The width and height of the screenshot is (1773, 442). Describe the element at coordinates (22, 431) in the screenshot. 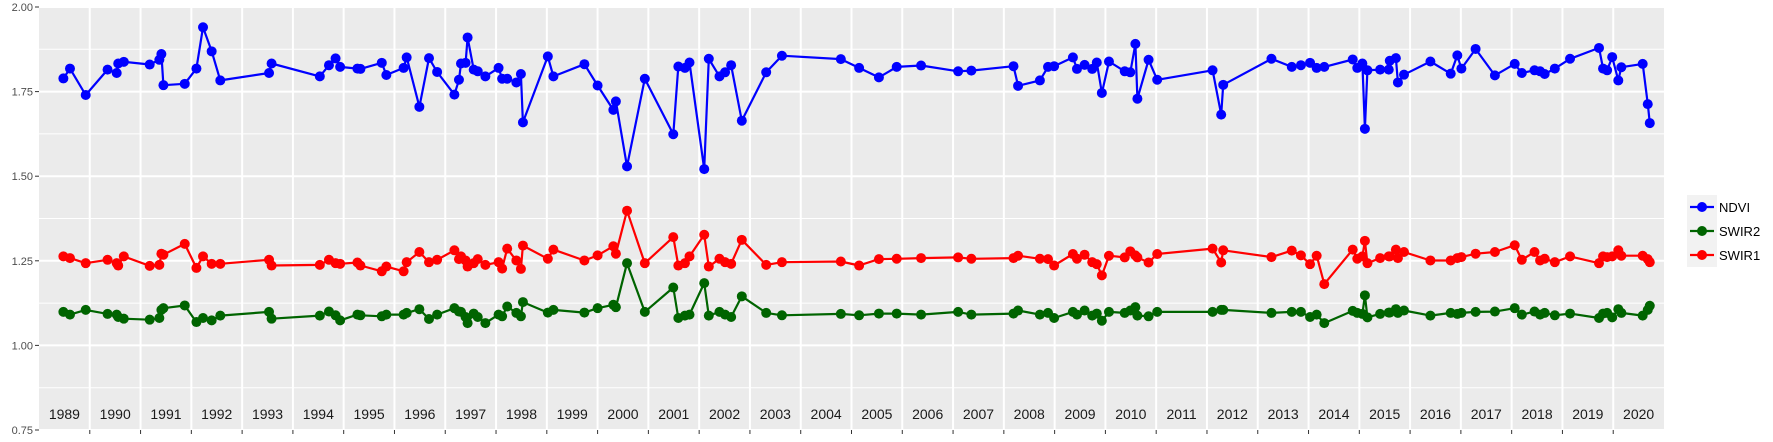

I see `y-tick-label: 0.75` at that location.